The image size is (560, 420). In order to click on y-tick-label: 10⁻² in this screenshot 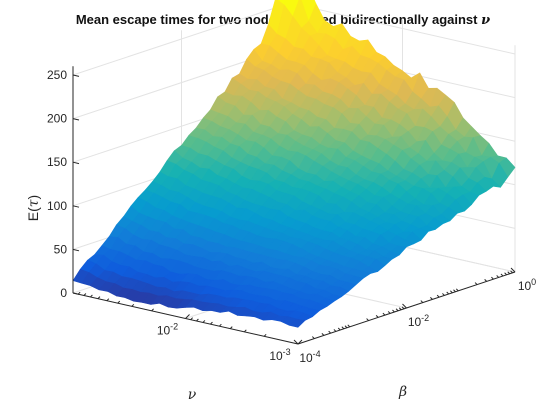, I will do `click(418, 321)`.